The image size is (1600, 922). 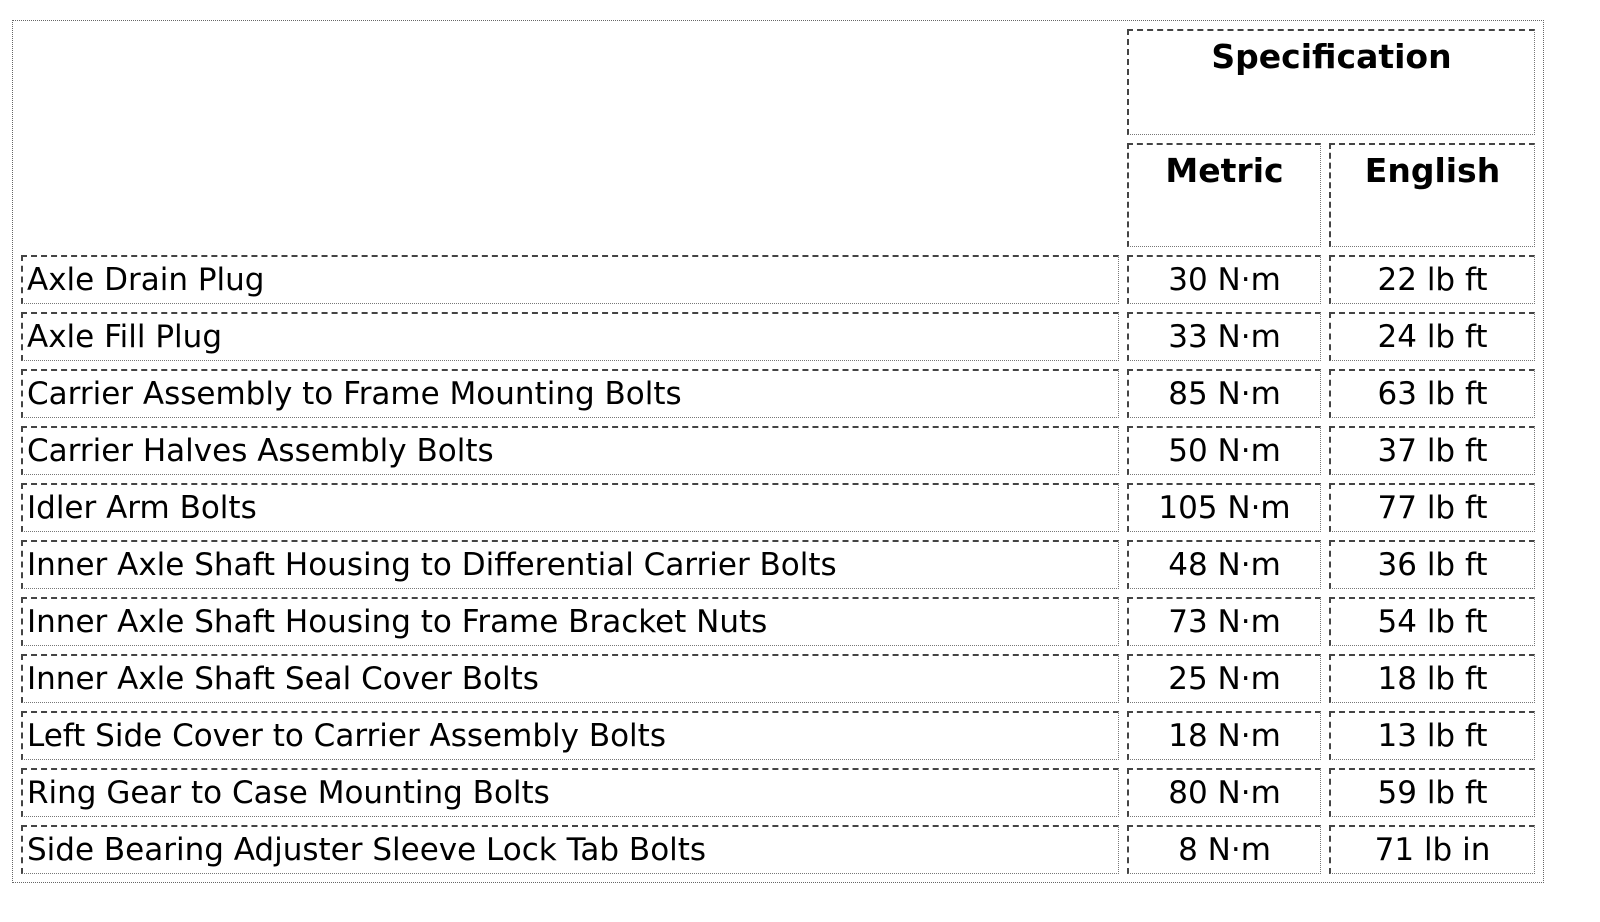 I want to click on header-row-units: Metric English, so click(x=778, y=195).